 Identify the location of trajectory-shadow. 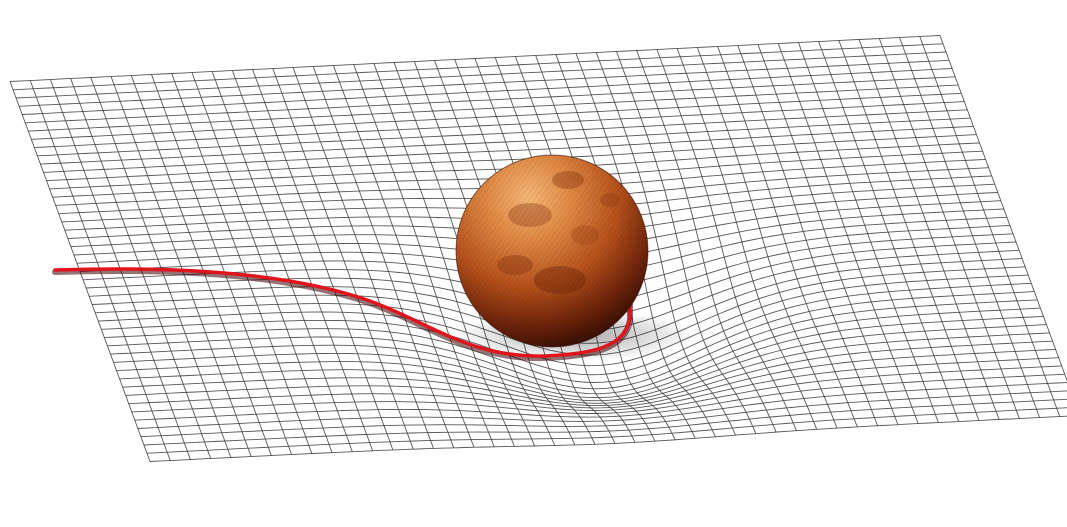
(342, 314).